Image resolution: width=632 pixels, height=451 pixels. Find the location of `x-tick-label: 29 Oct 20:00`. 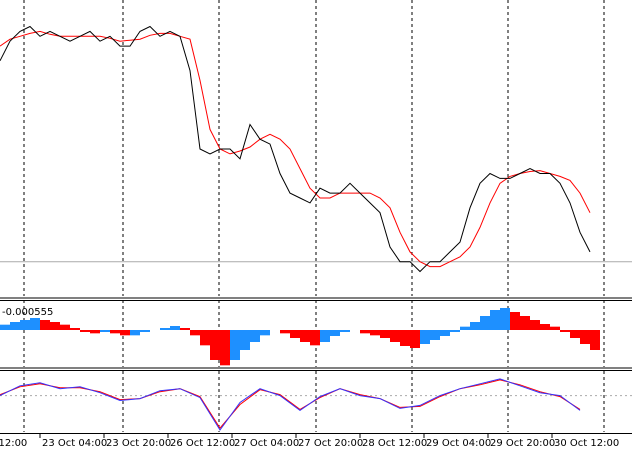

x-tick-label: 29 Oct 20:00 is located at coordinates (522, 443).